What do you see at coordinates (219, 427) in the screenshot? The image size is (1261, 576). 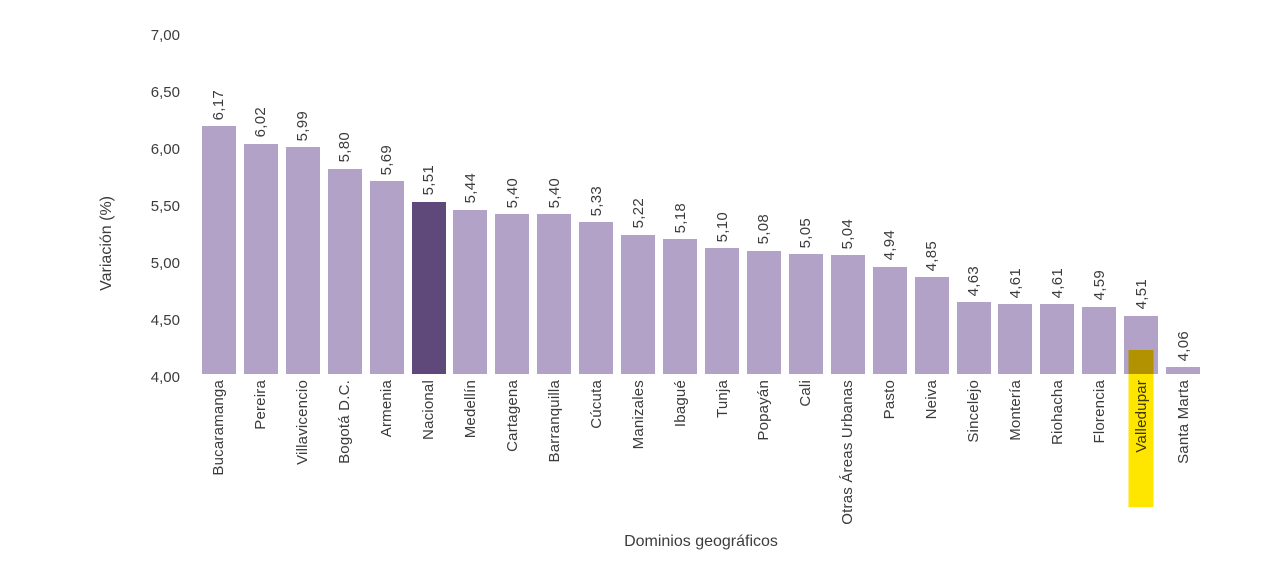 I see `category-label: Bucaramanga` at bounding box center [219, 427].